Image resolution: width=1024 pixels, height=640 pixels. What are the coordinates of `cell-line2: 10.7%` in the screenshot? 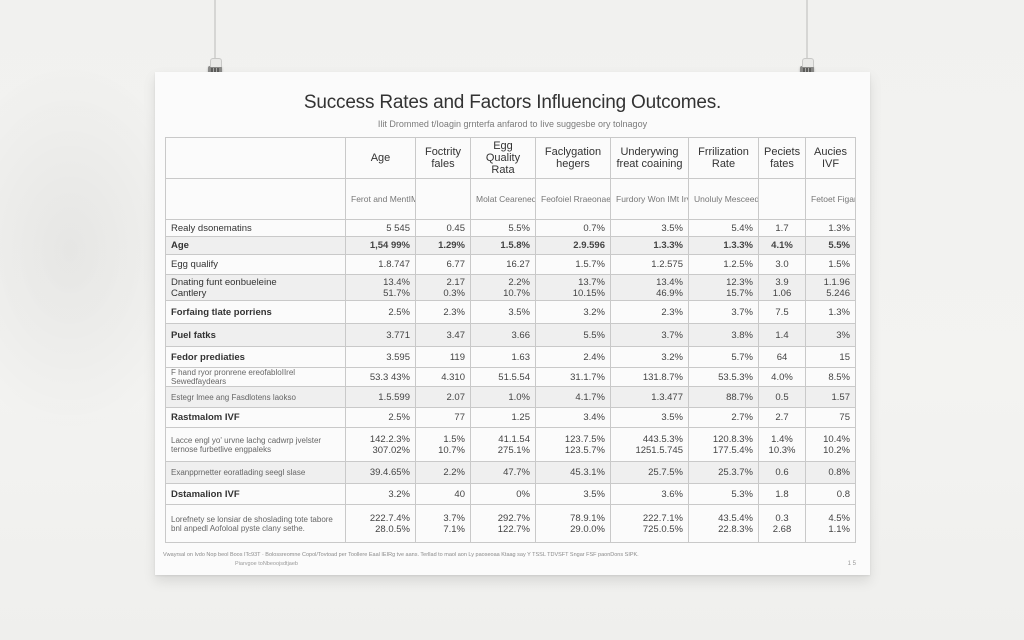 It's located at (516, 293).